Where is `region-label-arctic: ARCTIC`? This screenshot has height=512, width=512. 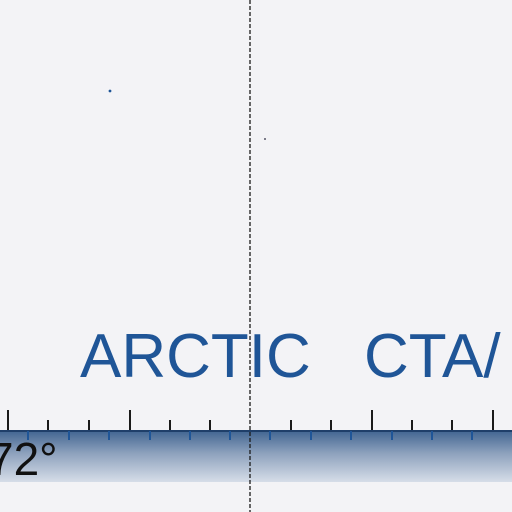
region-label-arctic: ARCTIC is located at coordinates (195, 356).